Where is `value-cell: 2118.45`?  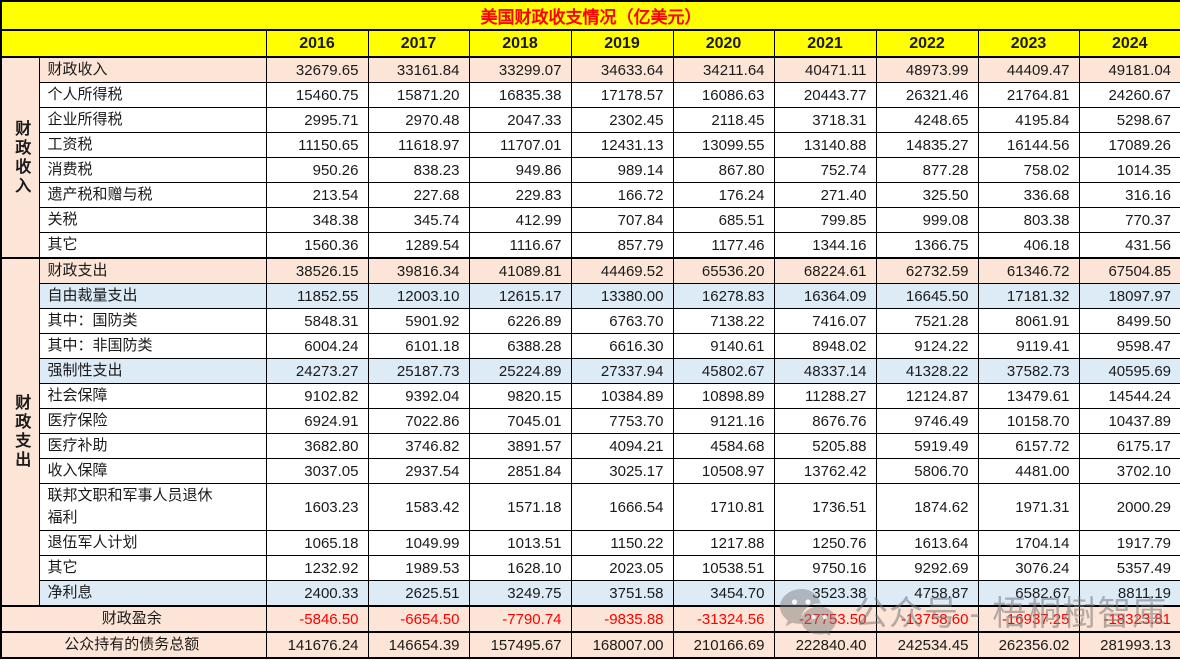 value-cell: 2118.45 is located at coordinates (723, 120).